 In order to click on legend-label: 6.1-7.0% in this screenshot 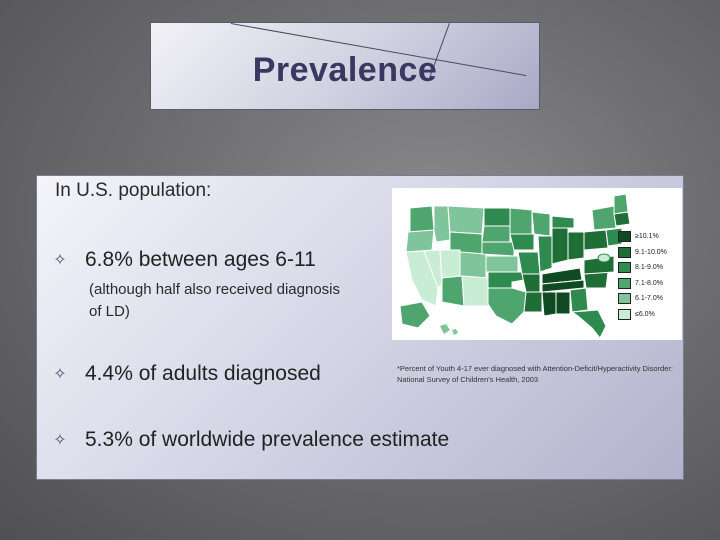, I will do `click(649, 299)`.